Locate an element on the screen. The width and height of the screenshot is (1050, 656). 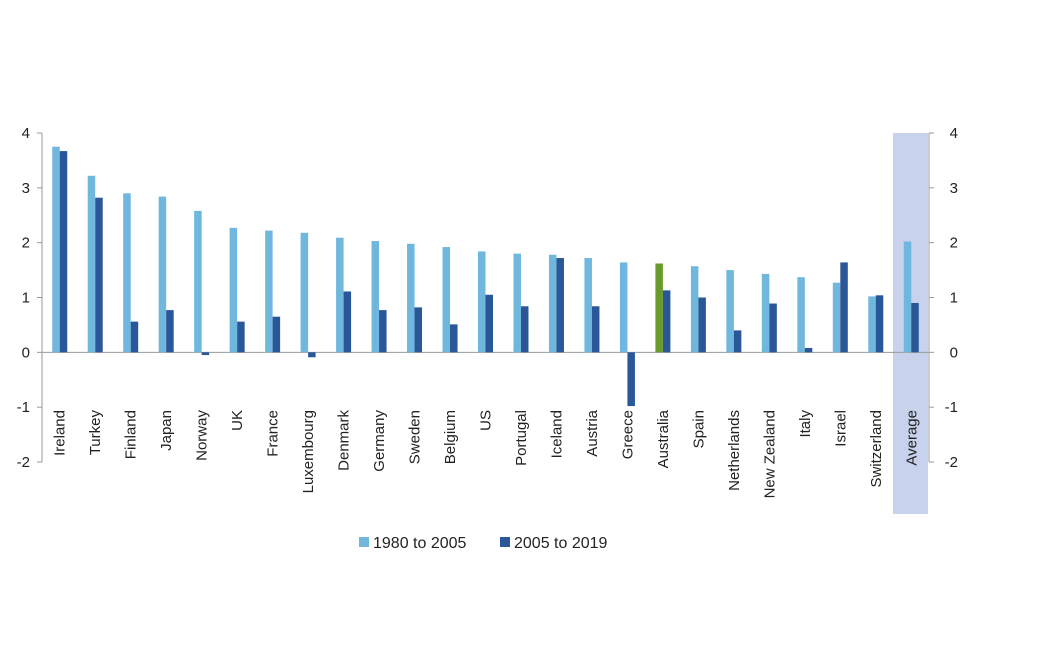
bar-portugal-1980-2005 is located at coordinates (517, 303).